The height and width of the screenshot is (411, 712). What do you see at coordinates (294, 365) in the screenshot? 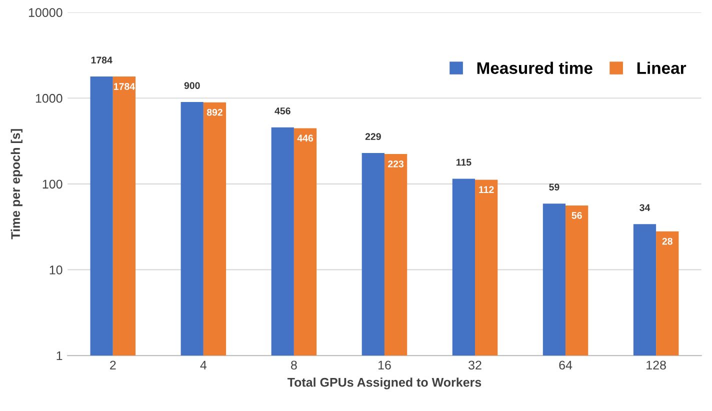
I see `x-tick-label: 8` at bounding box center [294, 365].